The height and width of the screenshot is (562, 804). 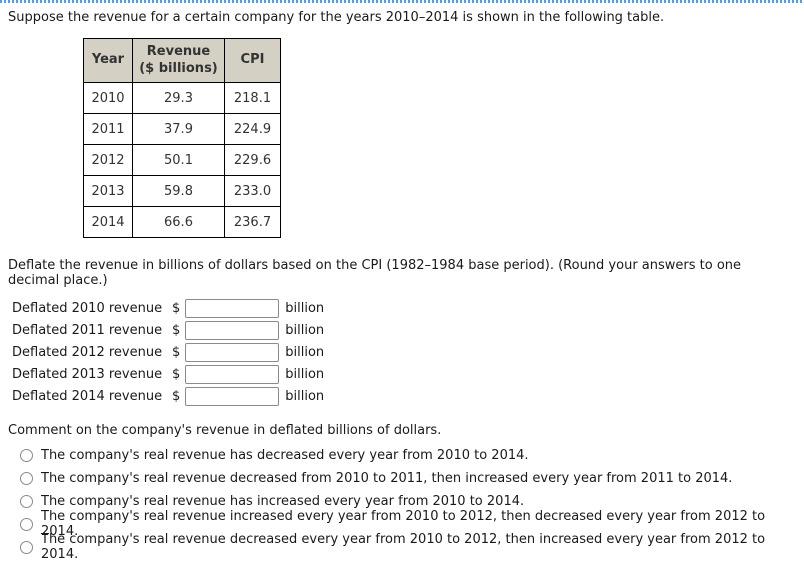 I want to click on deflated-2010-label: Deflated 2010 revenue, so click(x=87, y=308).